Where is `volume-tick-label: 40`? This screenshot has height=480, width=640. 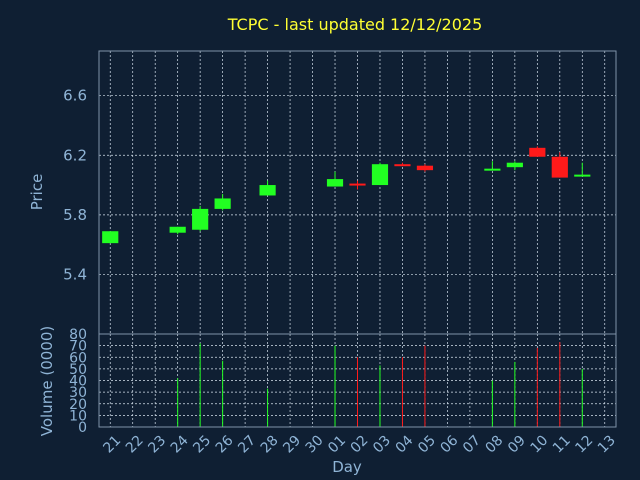
volume-tick-label: 40 is located at coordinates (78, 382).